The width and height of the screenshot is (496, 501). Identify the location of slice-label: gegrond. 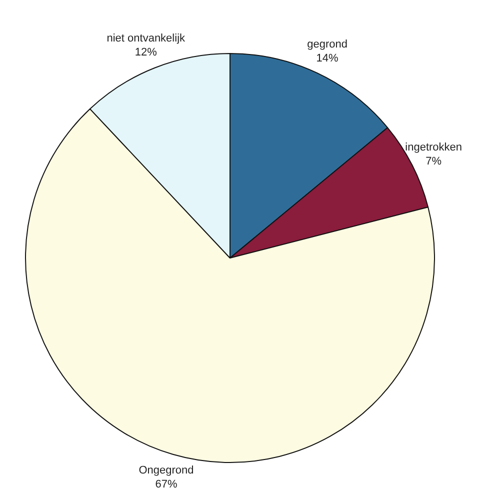
(327, 44).